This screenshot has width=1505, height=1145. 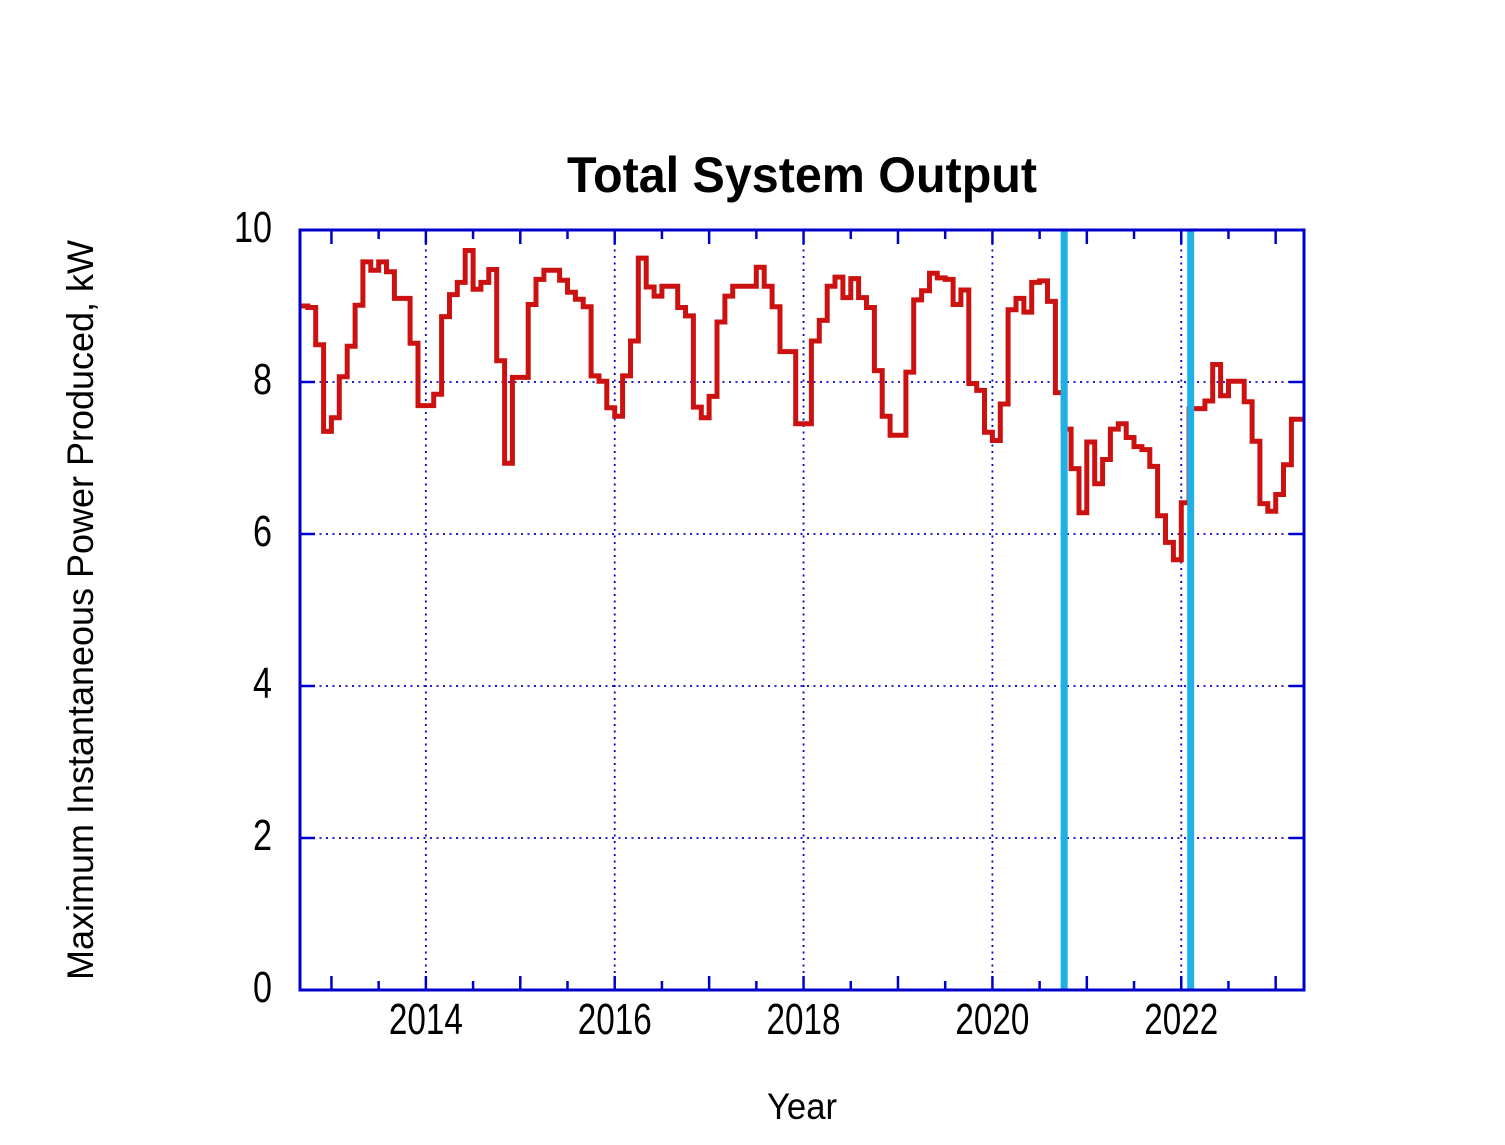 What do you see at coordinates (253, 227) in the screenshot?
I see `y-tick-label-10: 10` at bounding box center [253, 227].